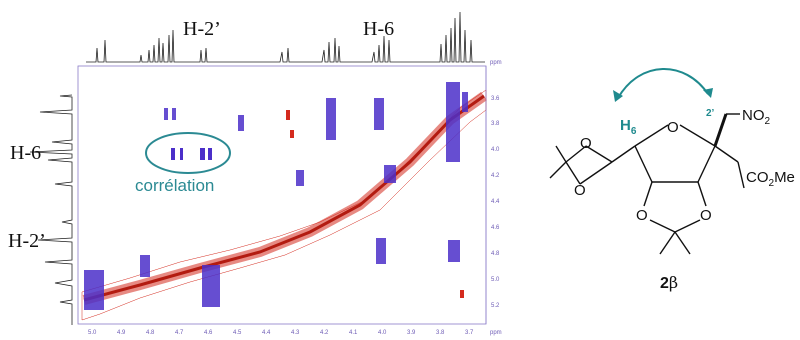 This screenshot has height=340, width=800. What do you see at coordinates (495, 176) in the screenshot?
I see `y-tick: 4.2` at bounding box center [495, 176].